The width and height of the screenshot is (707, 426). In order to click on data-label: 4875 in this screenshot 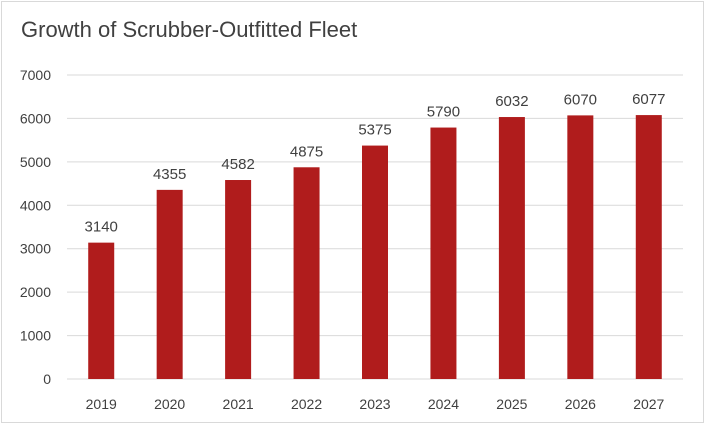, I will do `click(306, 151)`.